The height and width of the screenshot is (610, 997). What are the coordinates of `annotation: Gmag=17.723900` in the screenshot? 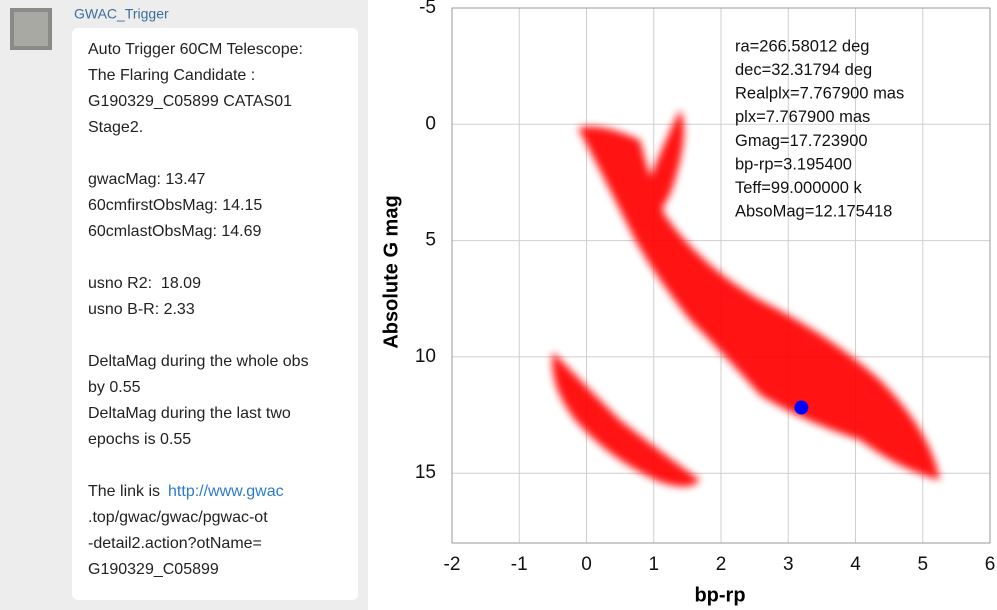 It's located at (801, 141).